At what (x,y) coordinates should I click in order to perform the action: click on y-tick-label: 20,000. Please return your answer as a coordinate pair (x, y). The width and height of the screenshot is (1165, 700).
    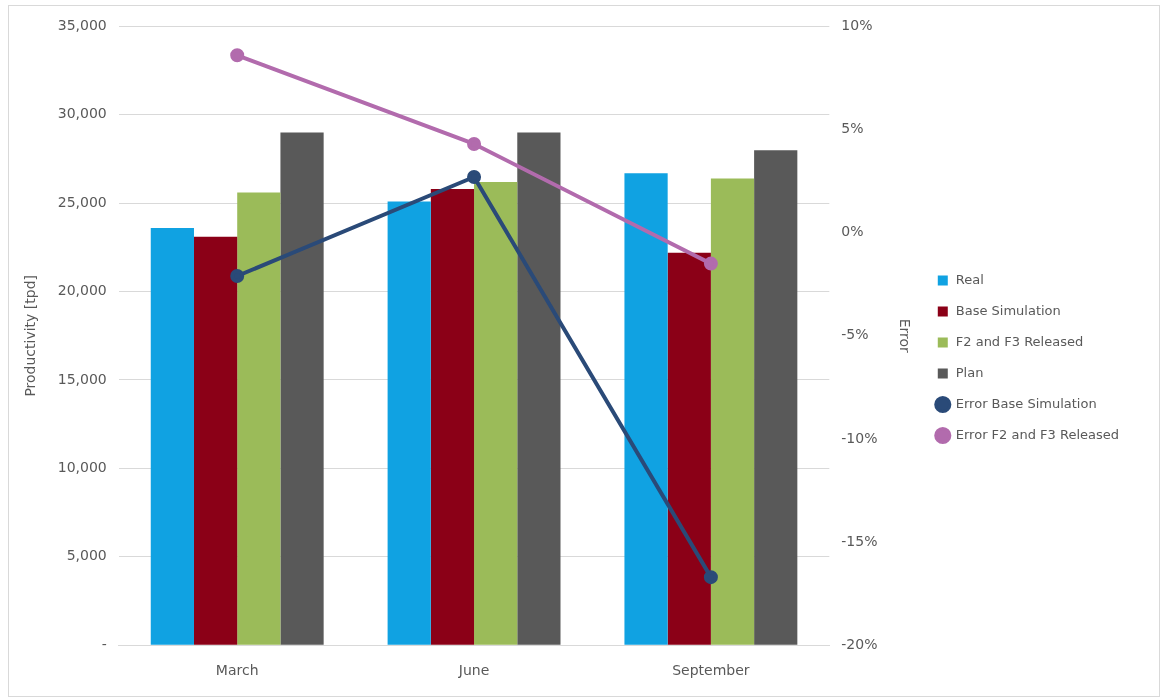
    Looking at the image, I should click on (82, 290).